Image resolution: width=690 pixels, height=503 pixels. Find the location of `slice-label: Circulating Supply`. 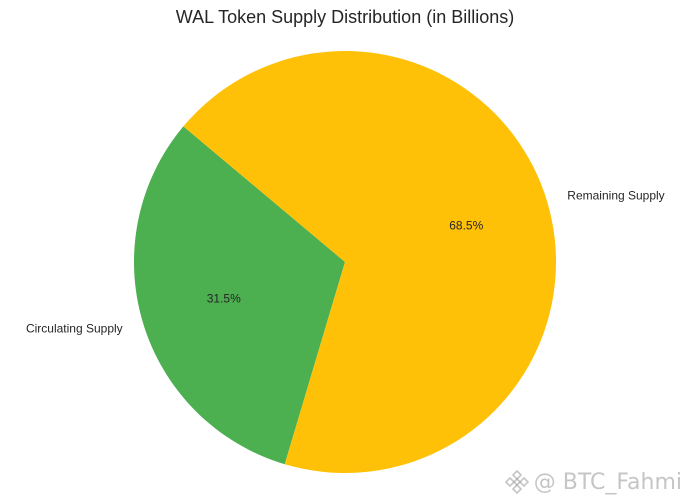

slice-label: Circulating Supply is located at coordinates (74, 329).